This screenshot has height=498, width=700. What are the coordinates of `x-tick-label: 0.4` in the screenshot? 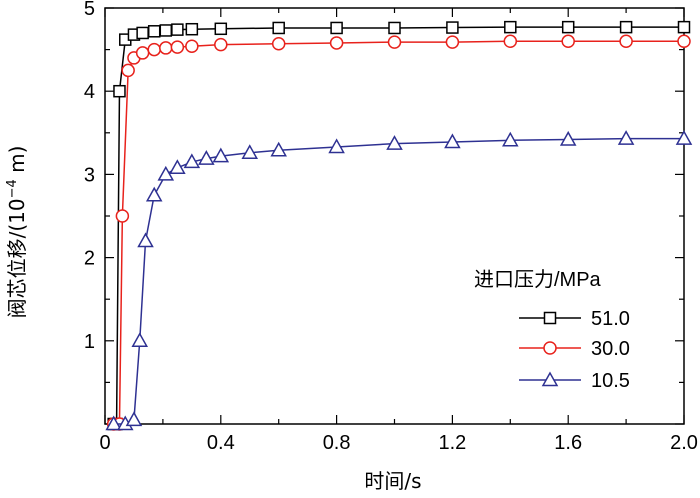 It's located at (221, 443).